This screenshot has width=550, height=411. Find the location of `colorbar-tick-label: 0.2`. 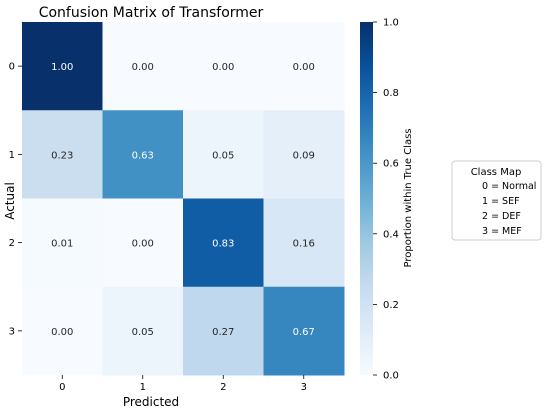

colorbar-tick-label: 0.2 is located at coordinates (391, 305).